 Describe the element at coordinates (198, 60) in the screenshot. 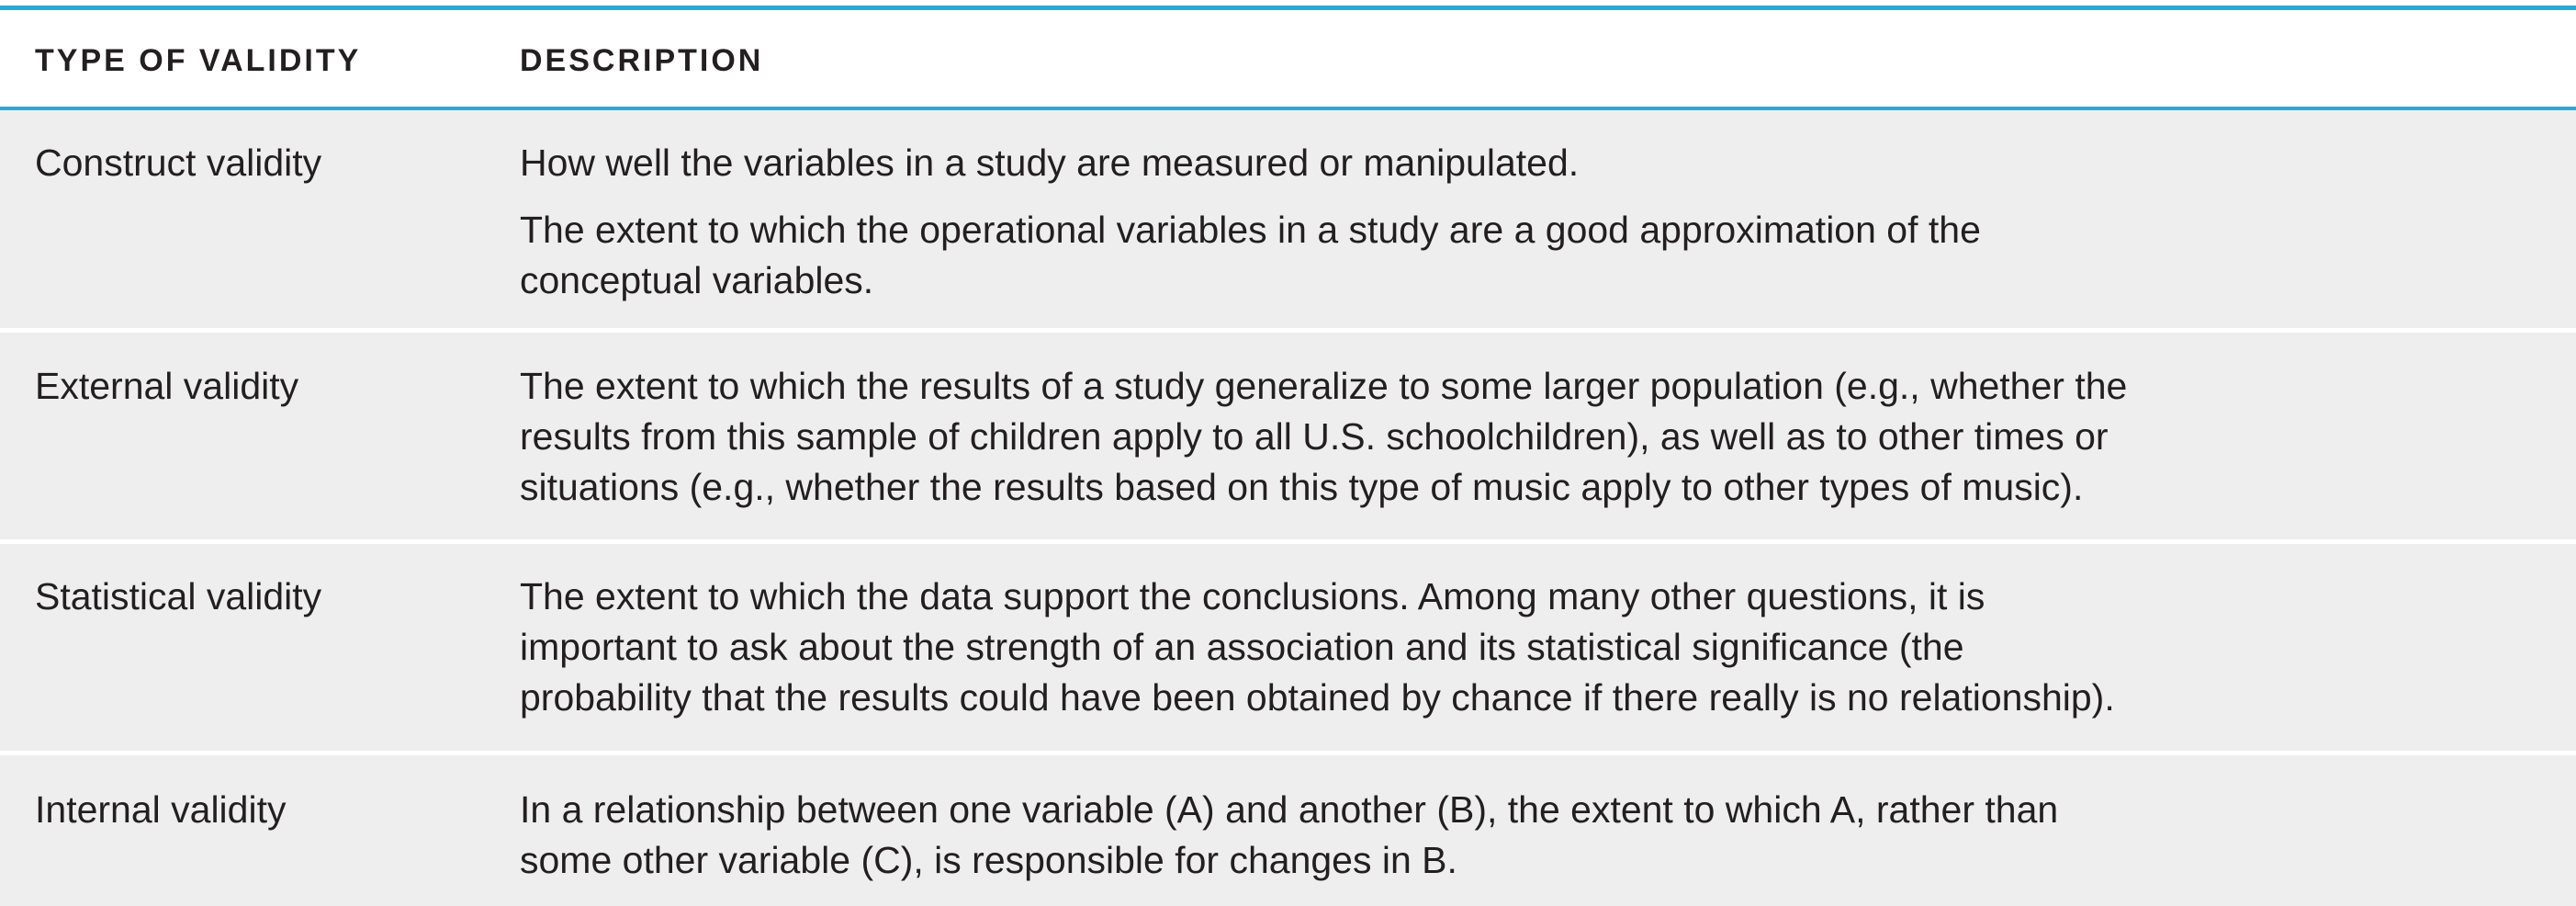

I see `header-type-of-validity: TYPE OF VALIDITY` at that location.